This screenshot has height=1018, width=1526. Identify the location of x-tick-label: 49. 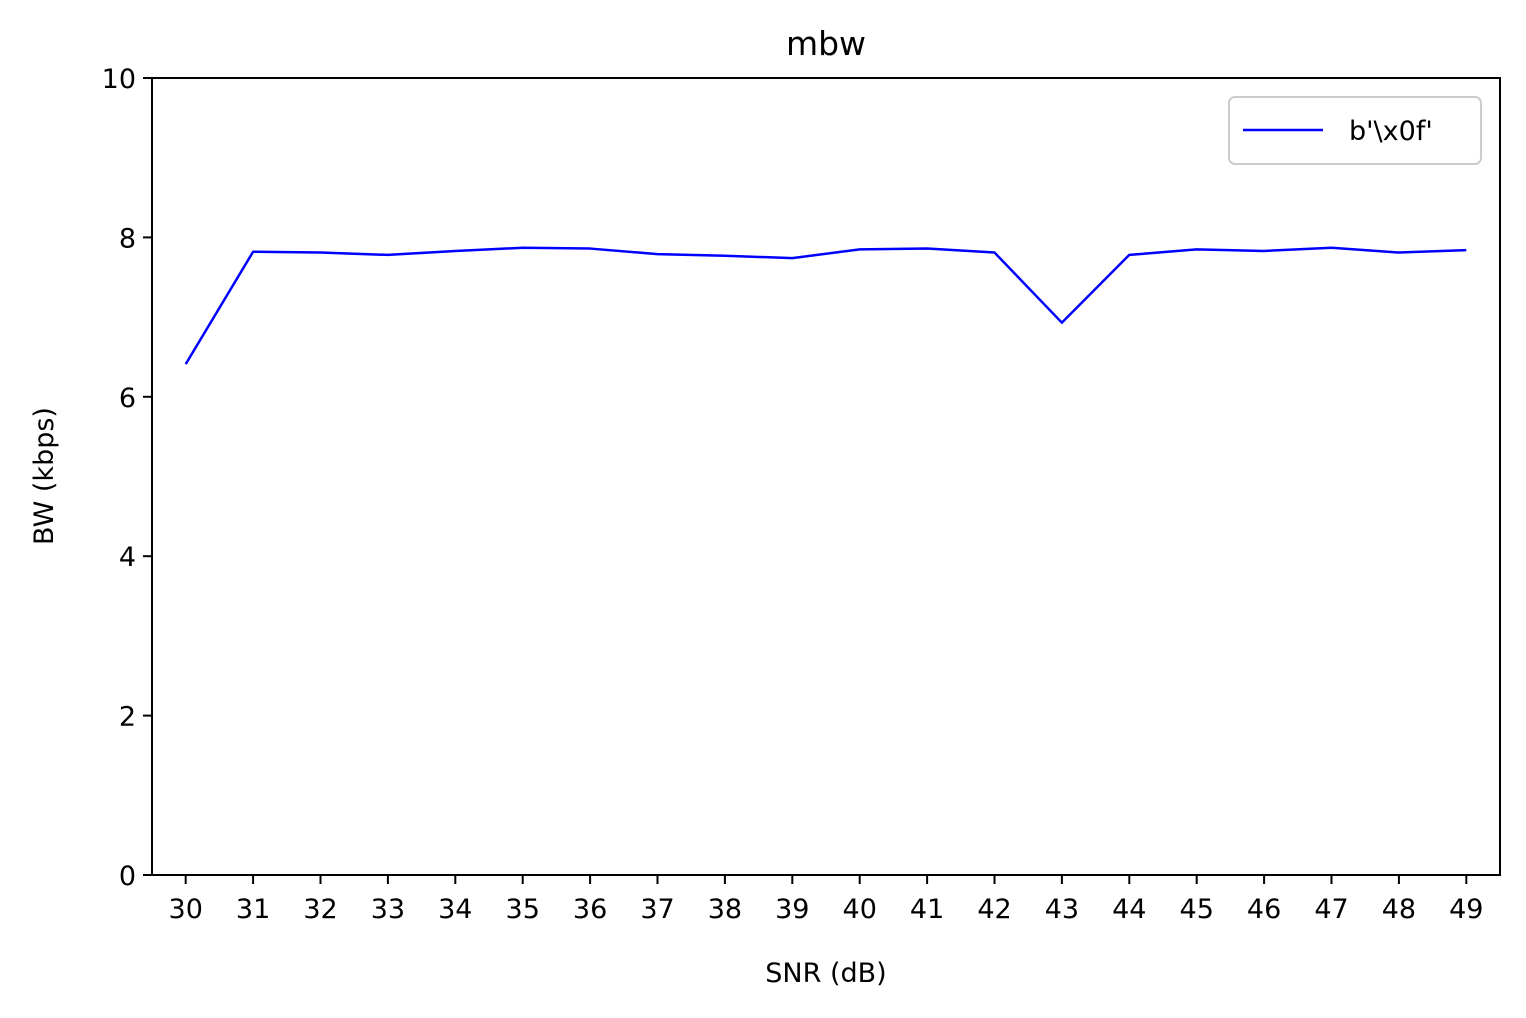
(1466, 909).